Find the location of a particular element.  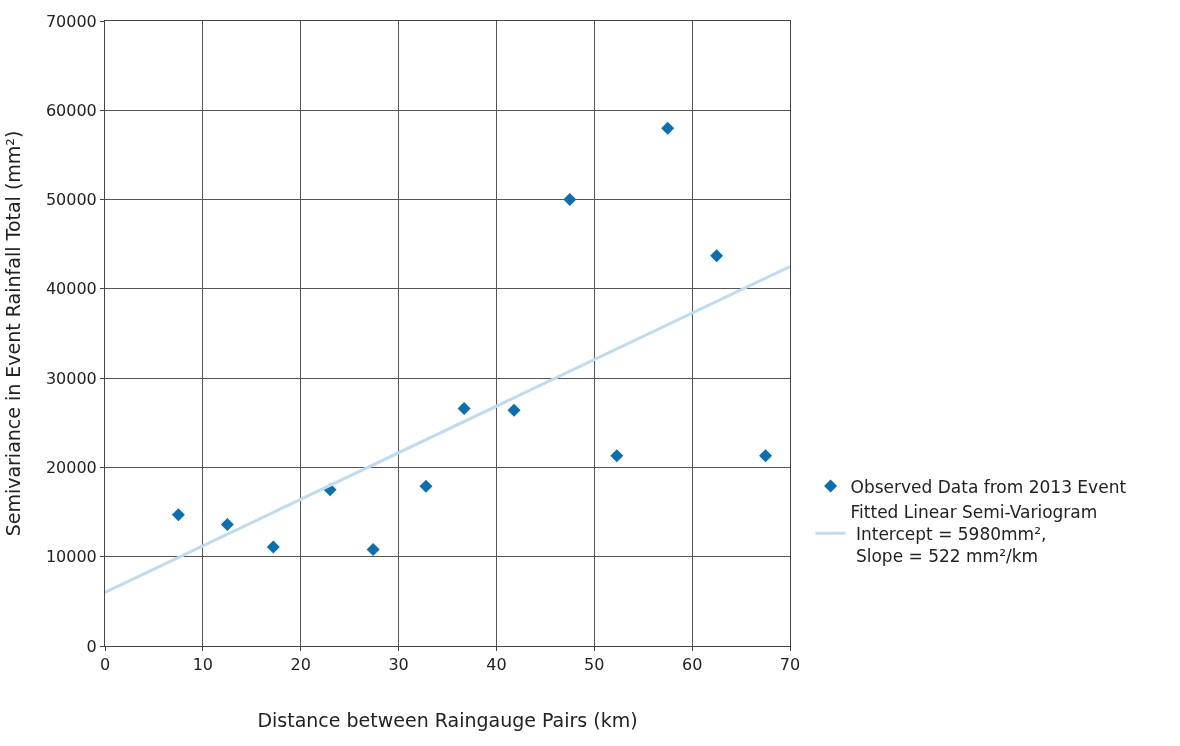

x-tick-label: 60 is located at coordinates (692, 665).